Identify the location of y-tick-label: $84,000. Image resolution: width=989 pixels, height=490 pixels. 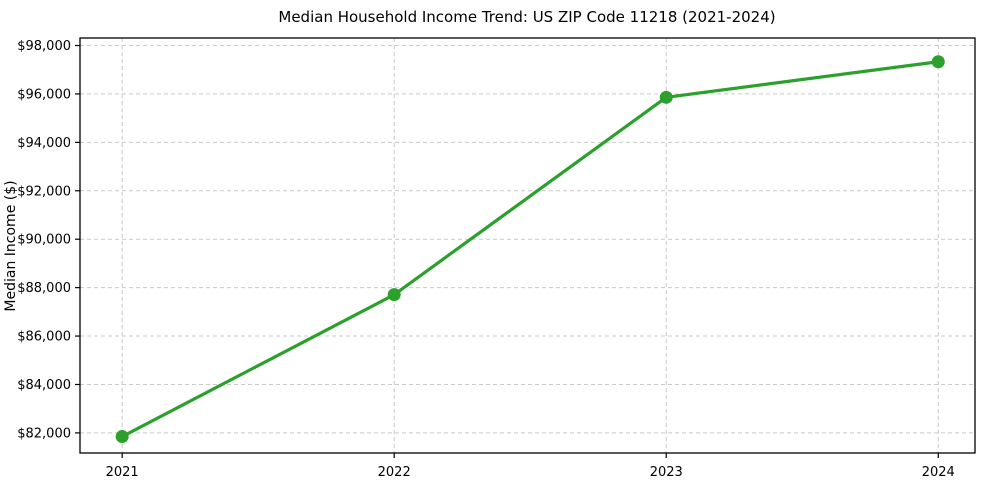
(44, 385).